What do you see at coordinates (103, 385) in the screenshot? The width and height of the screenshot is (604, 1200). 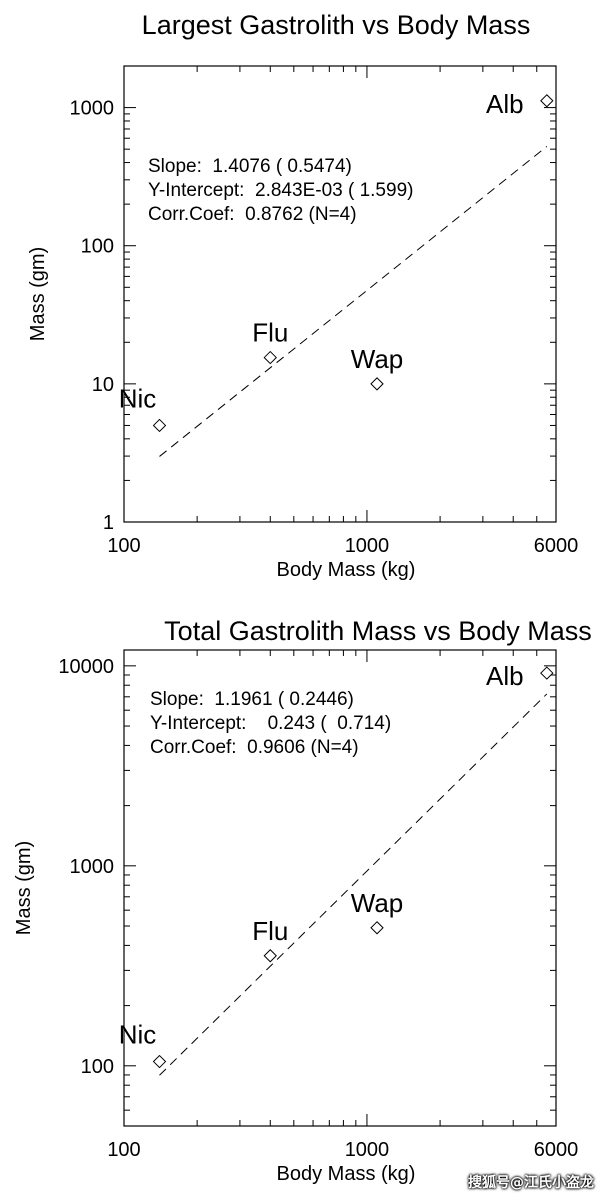 I see `y-tick-label: 10` at bounding box center [103, 385].